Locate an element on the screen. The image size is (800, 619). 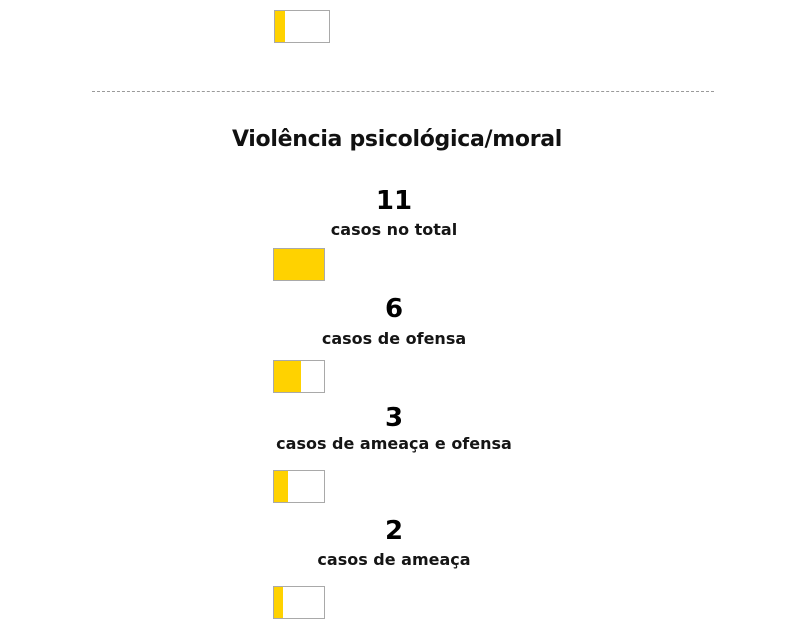
stat-ofensa-bar is located at coordinates (299, 376).